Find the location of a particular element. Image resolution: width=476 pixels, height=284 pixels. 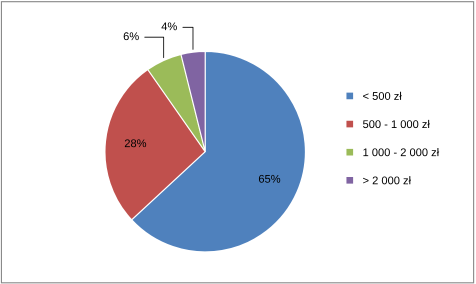

legend-label: 1 000 - 2 000 zł is located at coordinates (401, 152).